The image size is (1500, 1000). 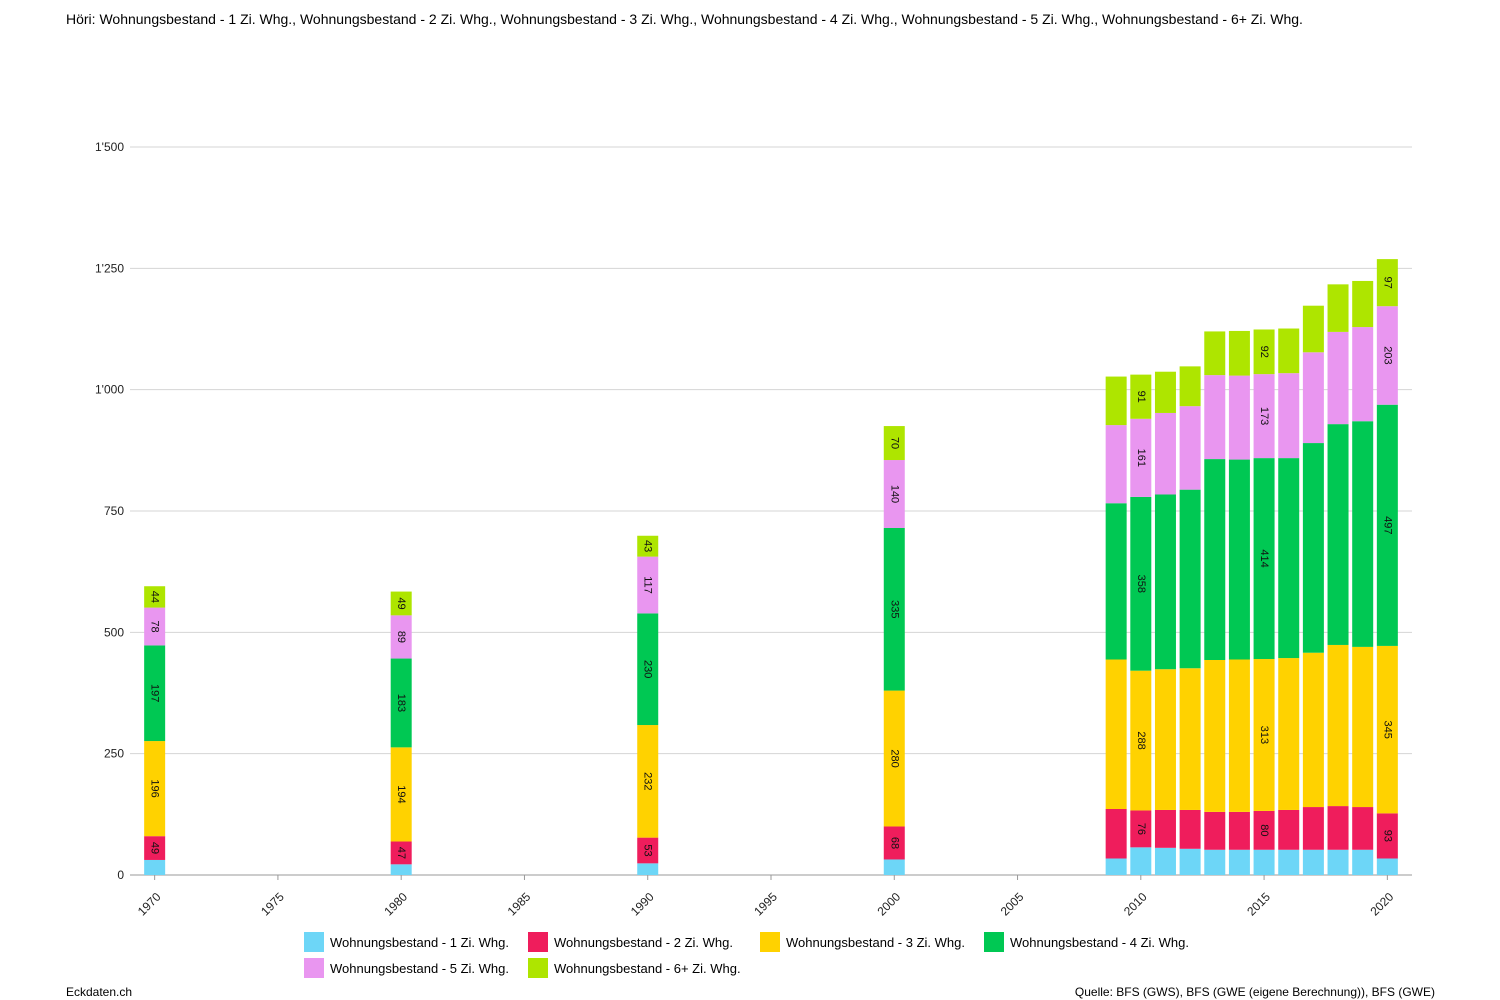 What do you see at coordinates (1387, 283) in the screenshot?
I see `bar-value-label: 97` at bounding box center [1387, 283].